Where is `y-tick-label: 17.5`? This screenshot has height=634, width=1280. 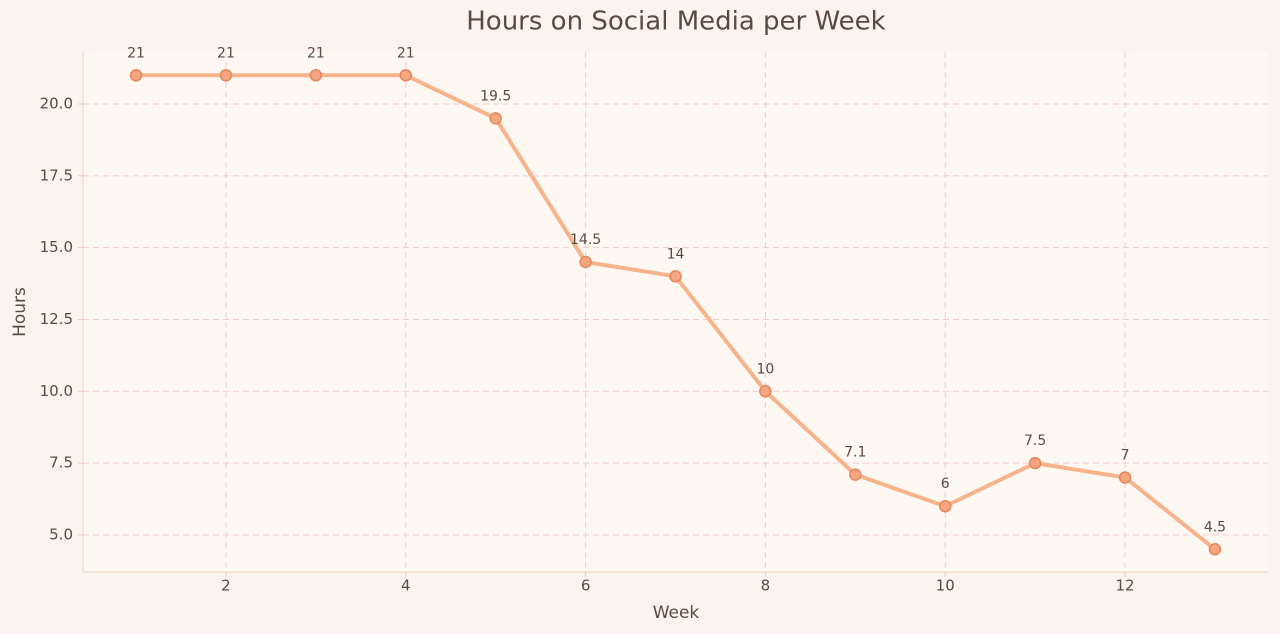 y-tick-label: 17.5 is located at coordinates (56, 175).